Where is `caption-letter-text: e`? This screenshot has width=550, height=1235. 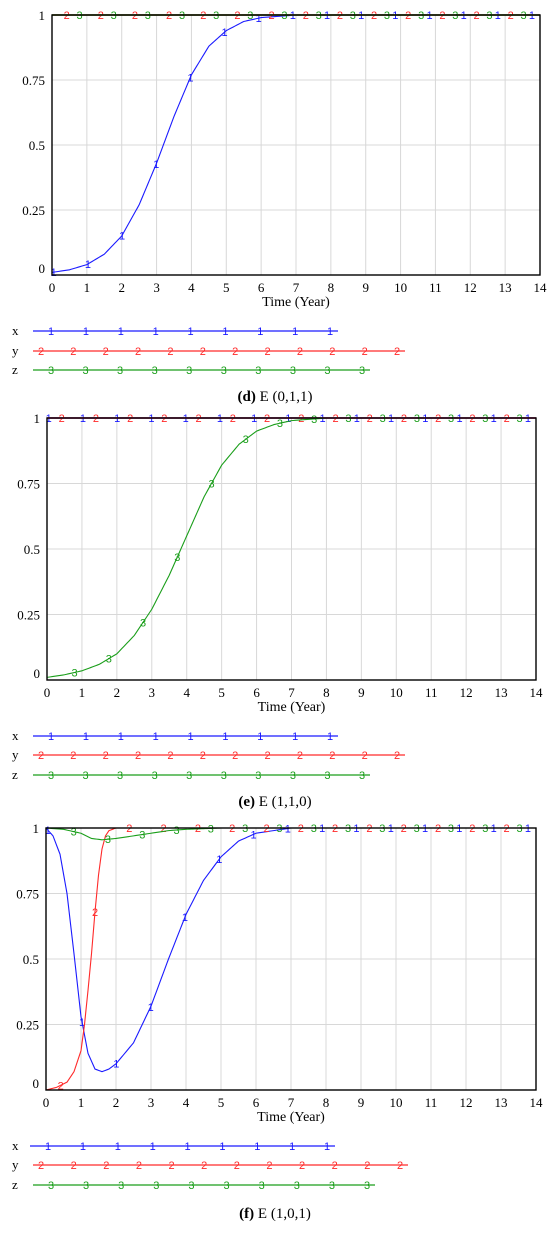
caption-letter-text: e is located at coordinates (246, 802).